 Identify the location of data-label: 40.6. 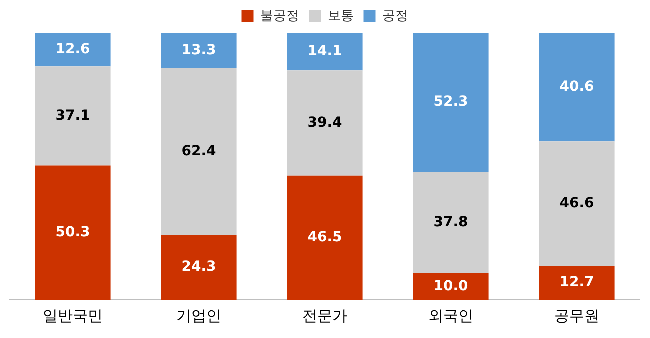
(577, 87).